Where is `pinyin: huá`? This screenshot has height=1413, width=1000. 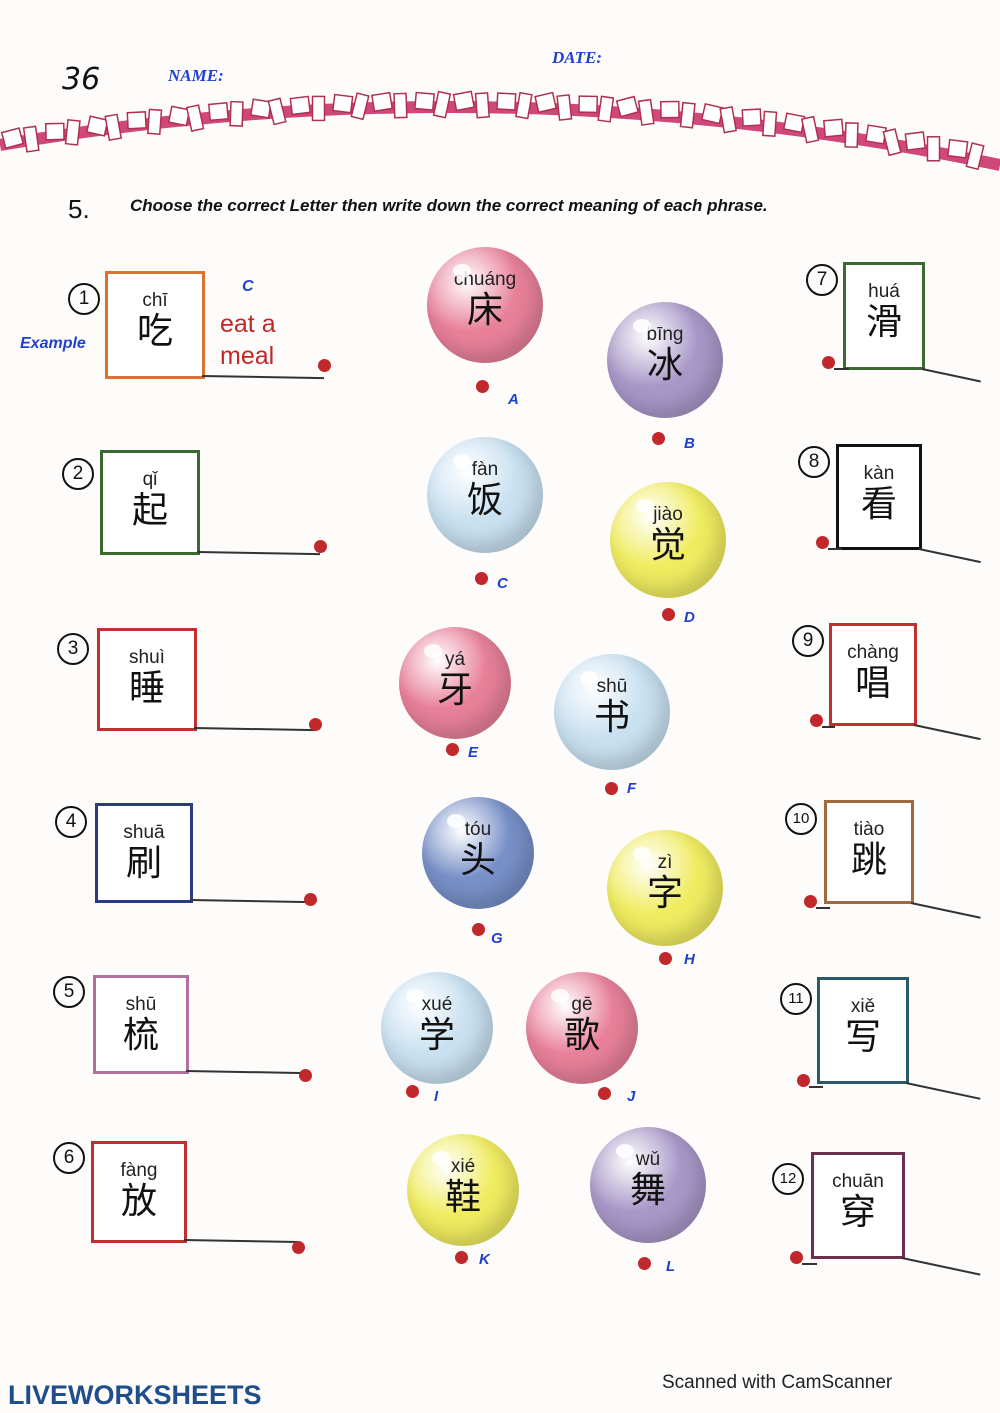 pinyin: huá is located at coordinates (884, 291).